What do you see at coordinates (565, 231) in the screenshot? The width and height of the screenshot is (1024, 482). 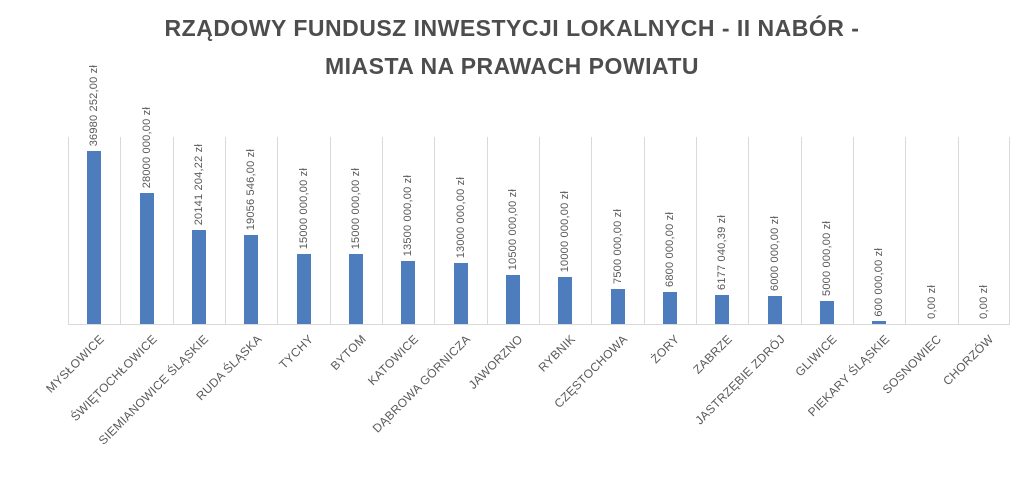 I see `bar-value-label: 10000 000,00 zł` at bounding box center [565, 231].